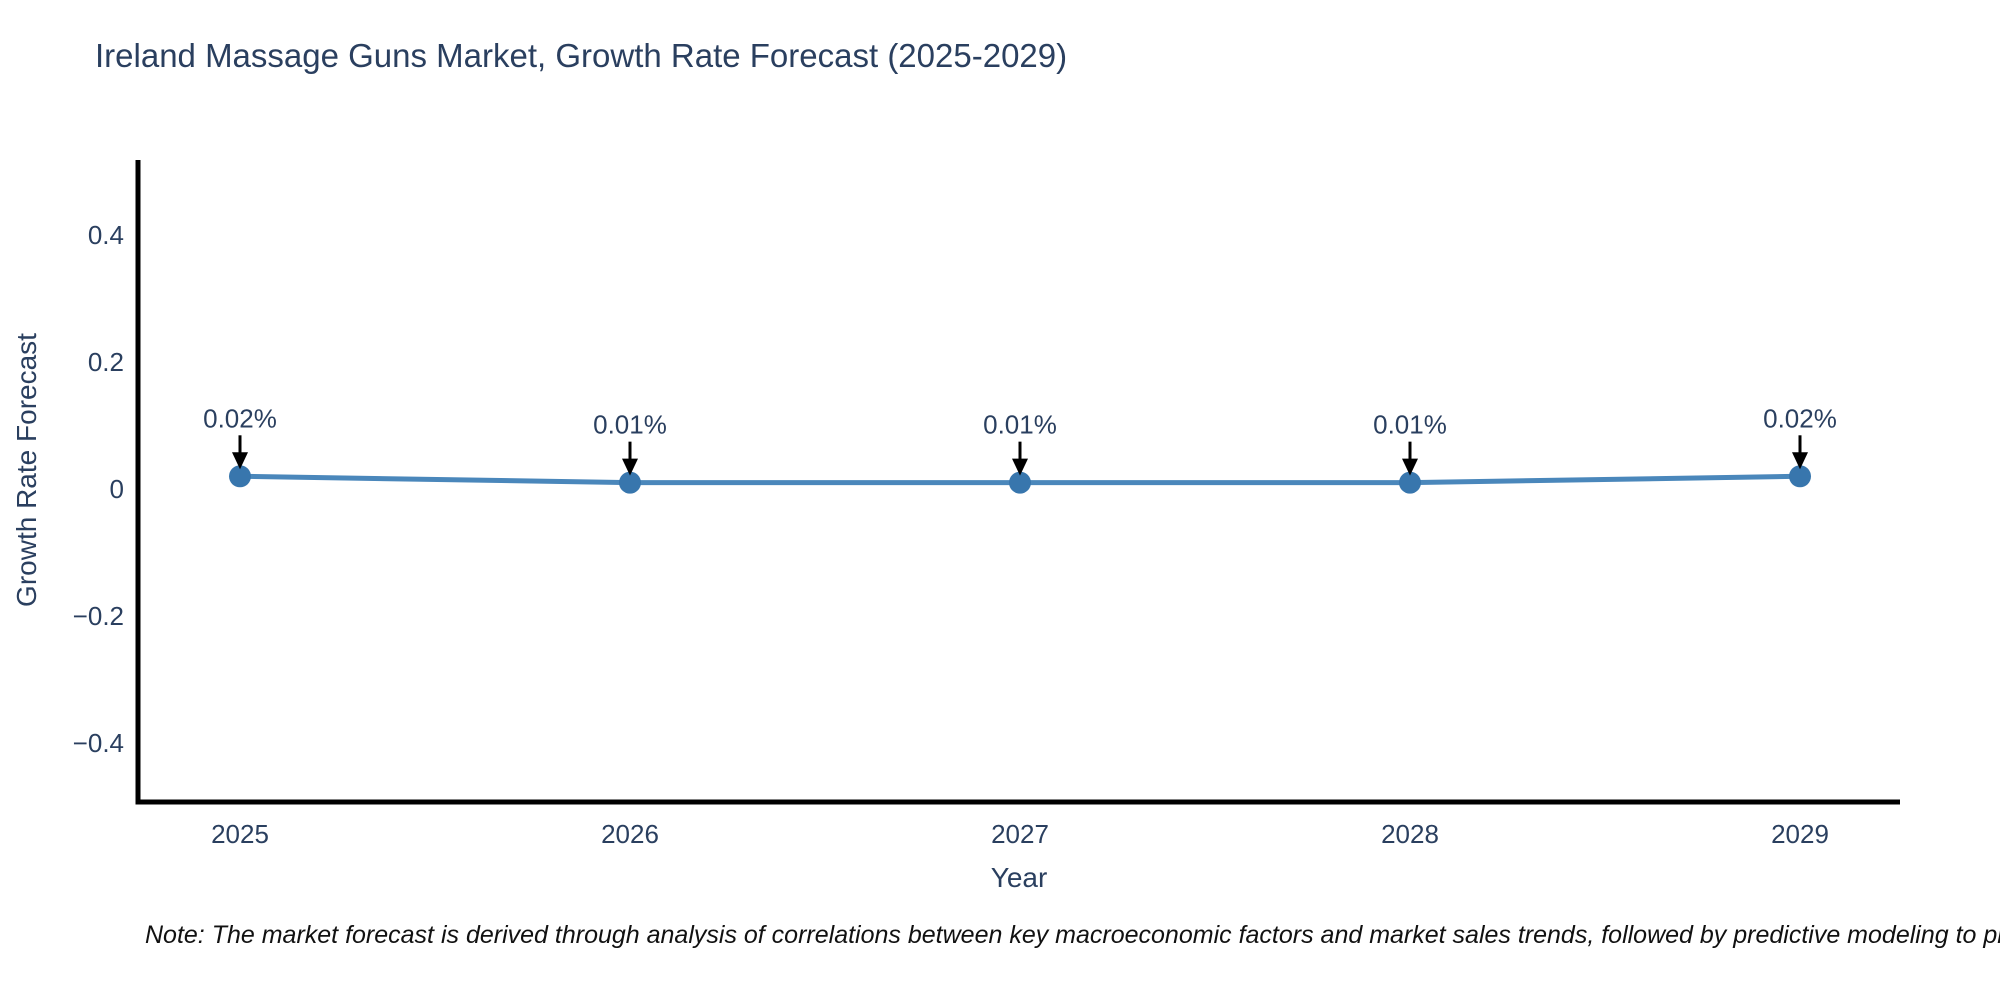 The image size is (2000, 1000). I want to click on x-tick-label: 2026, so click(630, 834).